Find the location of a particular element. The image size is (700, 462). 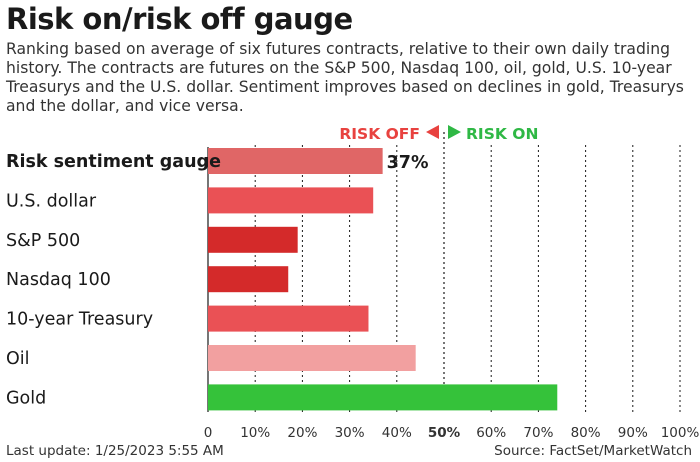

x-tick-label: 10% is located at coordinates (255, 433).